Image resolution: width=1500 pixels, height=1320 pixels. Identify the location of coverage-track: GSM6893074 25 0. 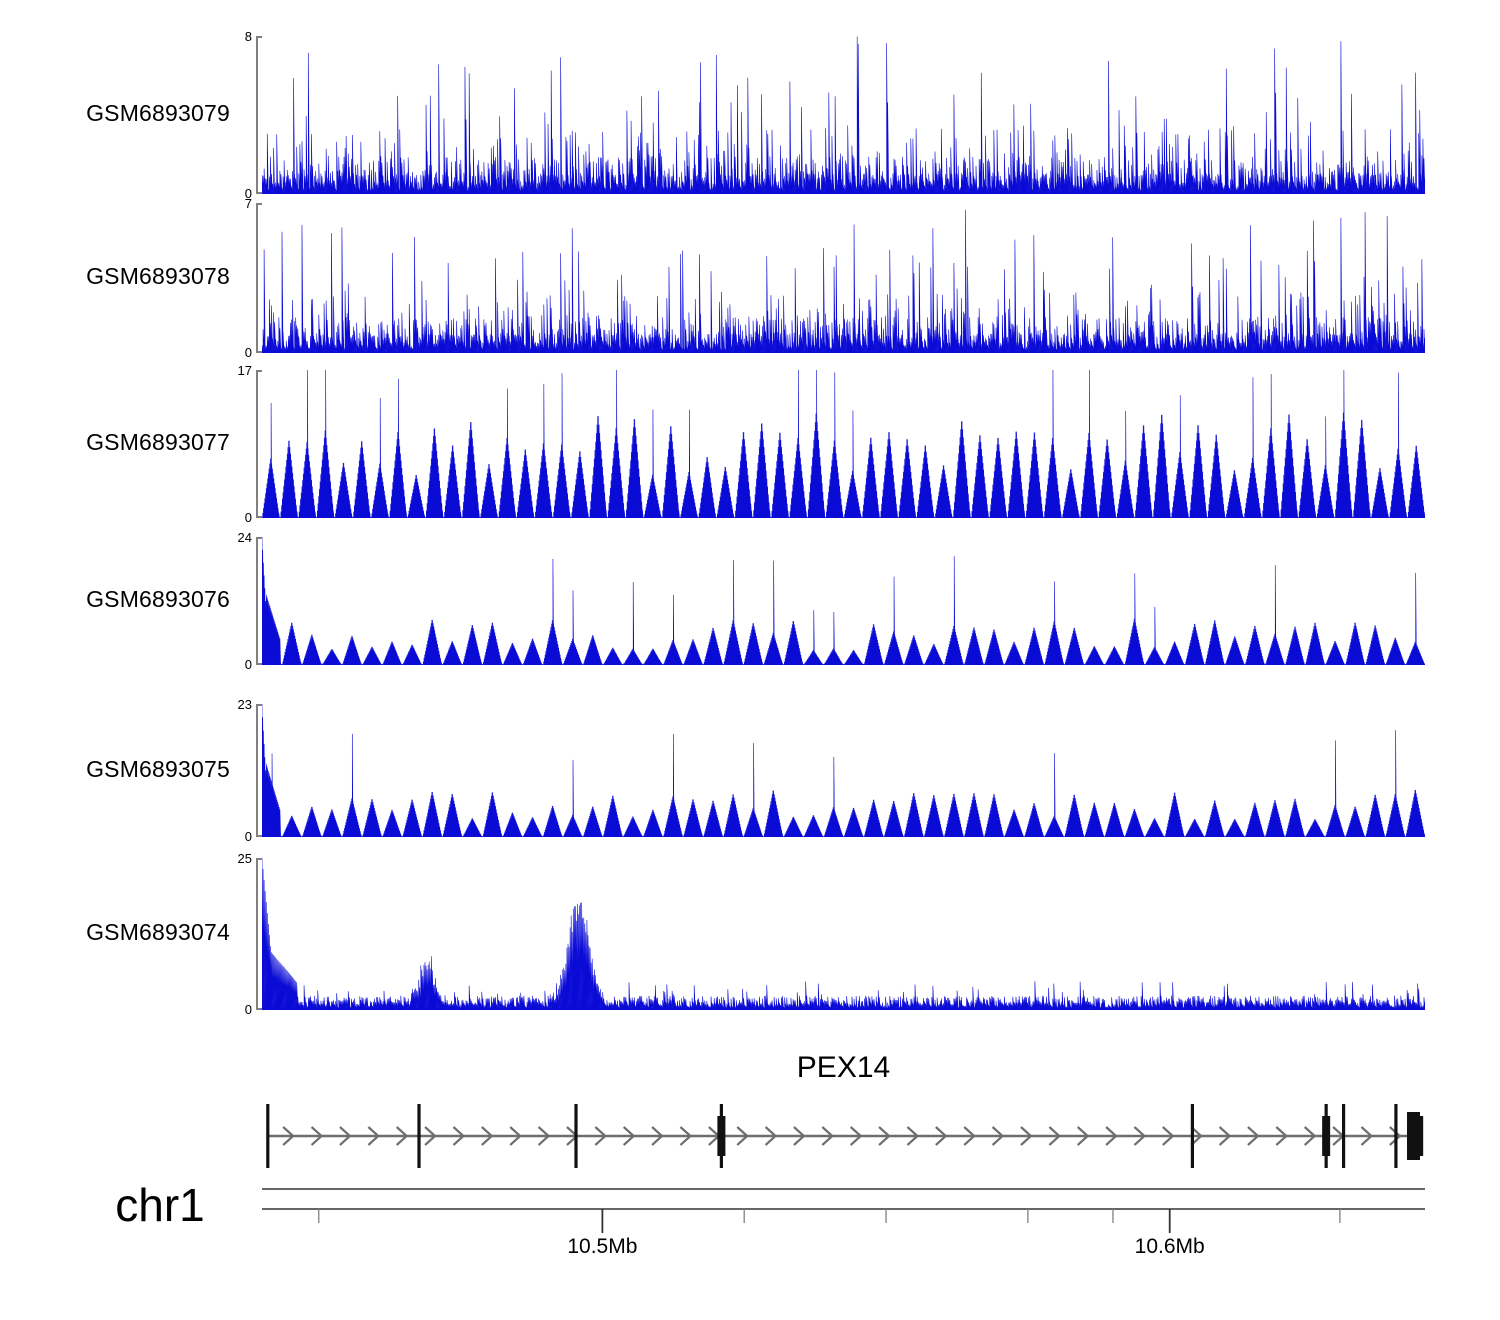
(750, 934).